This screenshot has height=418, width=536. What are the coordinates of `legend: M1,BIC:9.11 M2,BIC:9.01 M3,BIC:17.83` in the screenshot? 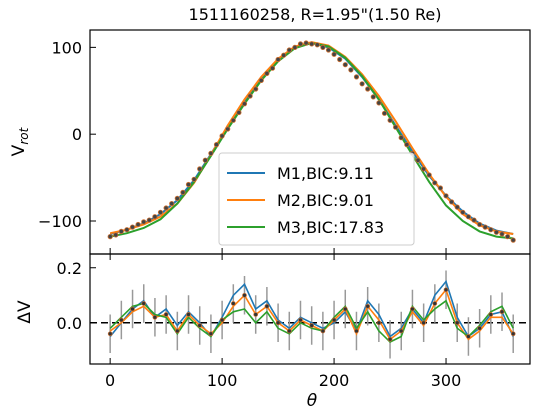 It's located at (316, 199).